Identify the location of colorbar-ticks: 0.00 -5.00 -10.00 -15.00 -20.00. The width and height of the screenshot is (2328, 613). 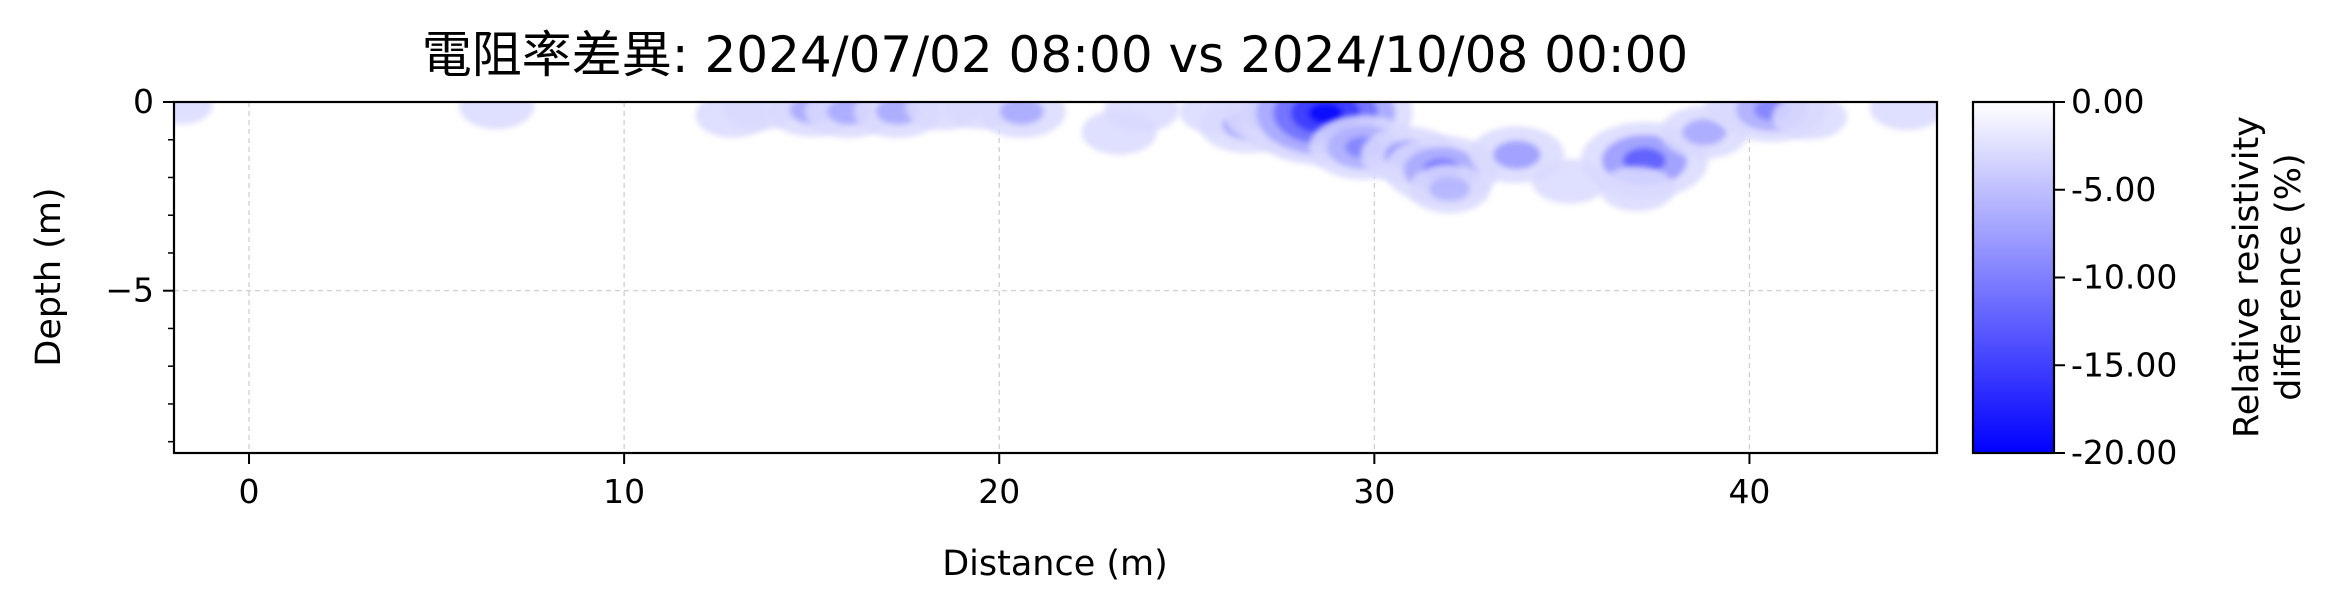
(2115, 277).